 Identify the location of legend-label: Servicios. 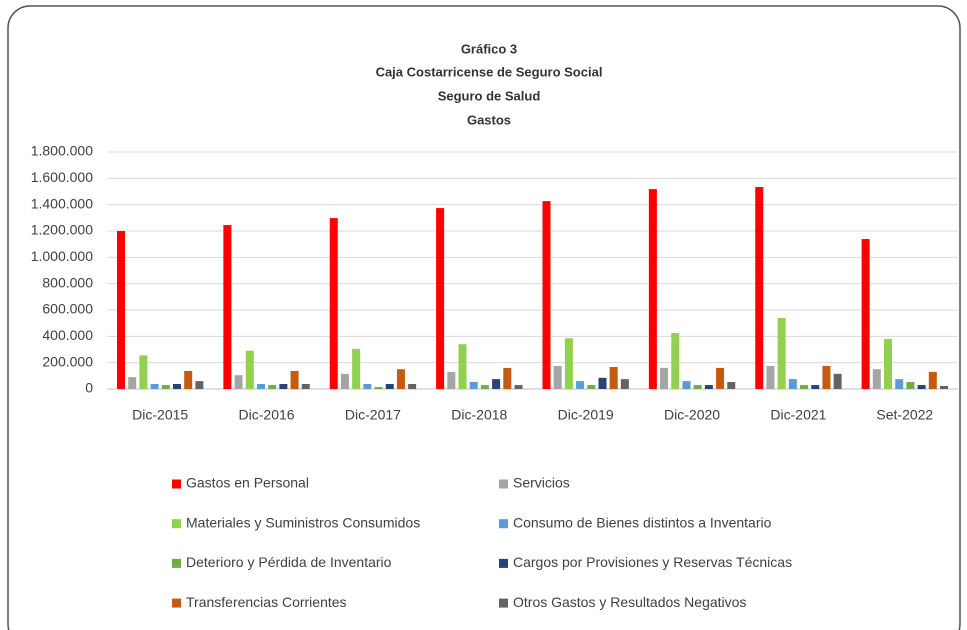
(541, 483).